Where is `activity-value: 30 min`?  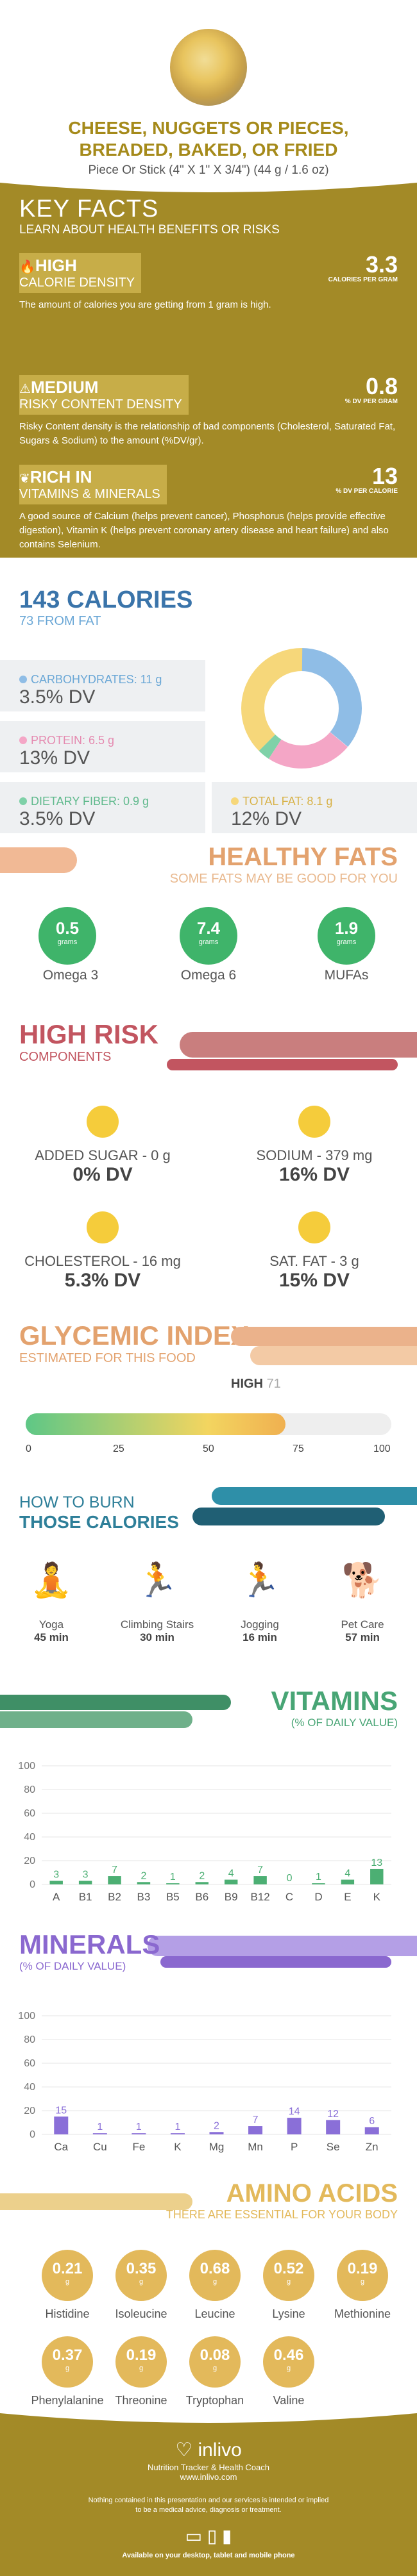
activity-value: 30 min is located at coordinates (157, 1637).